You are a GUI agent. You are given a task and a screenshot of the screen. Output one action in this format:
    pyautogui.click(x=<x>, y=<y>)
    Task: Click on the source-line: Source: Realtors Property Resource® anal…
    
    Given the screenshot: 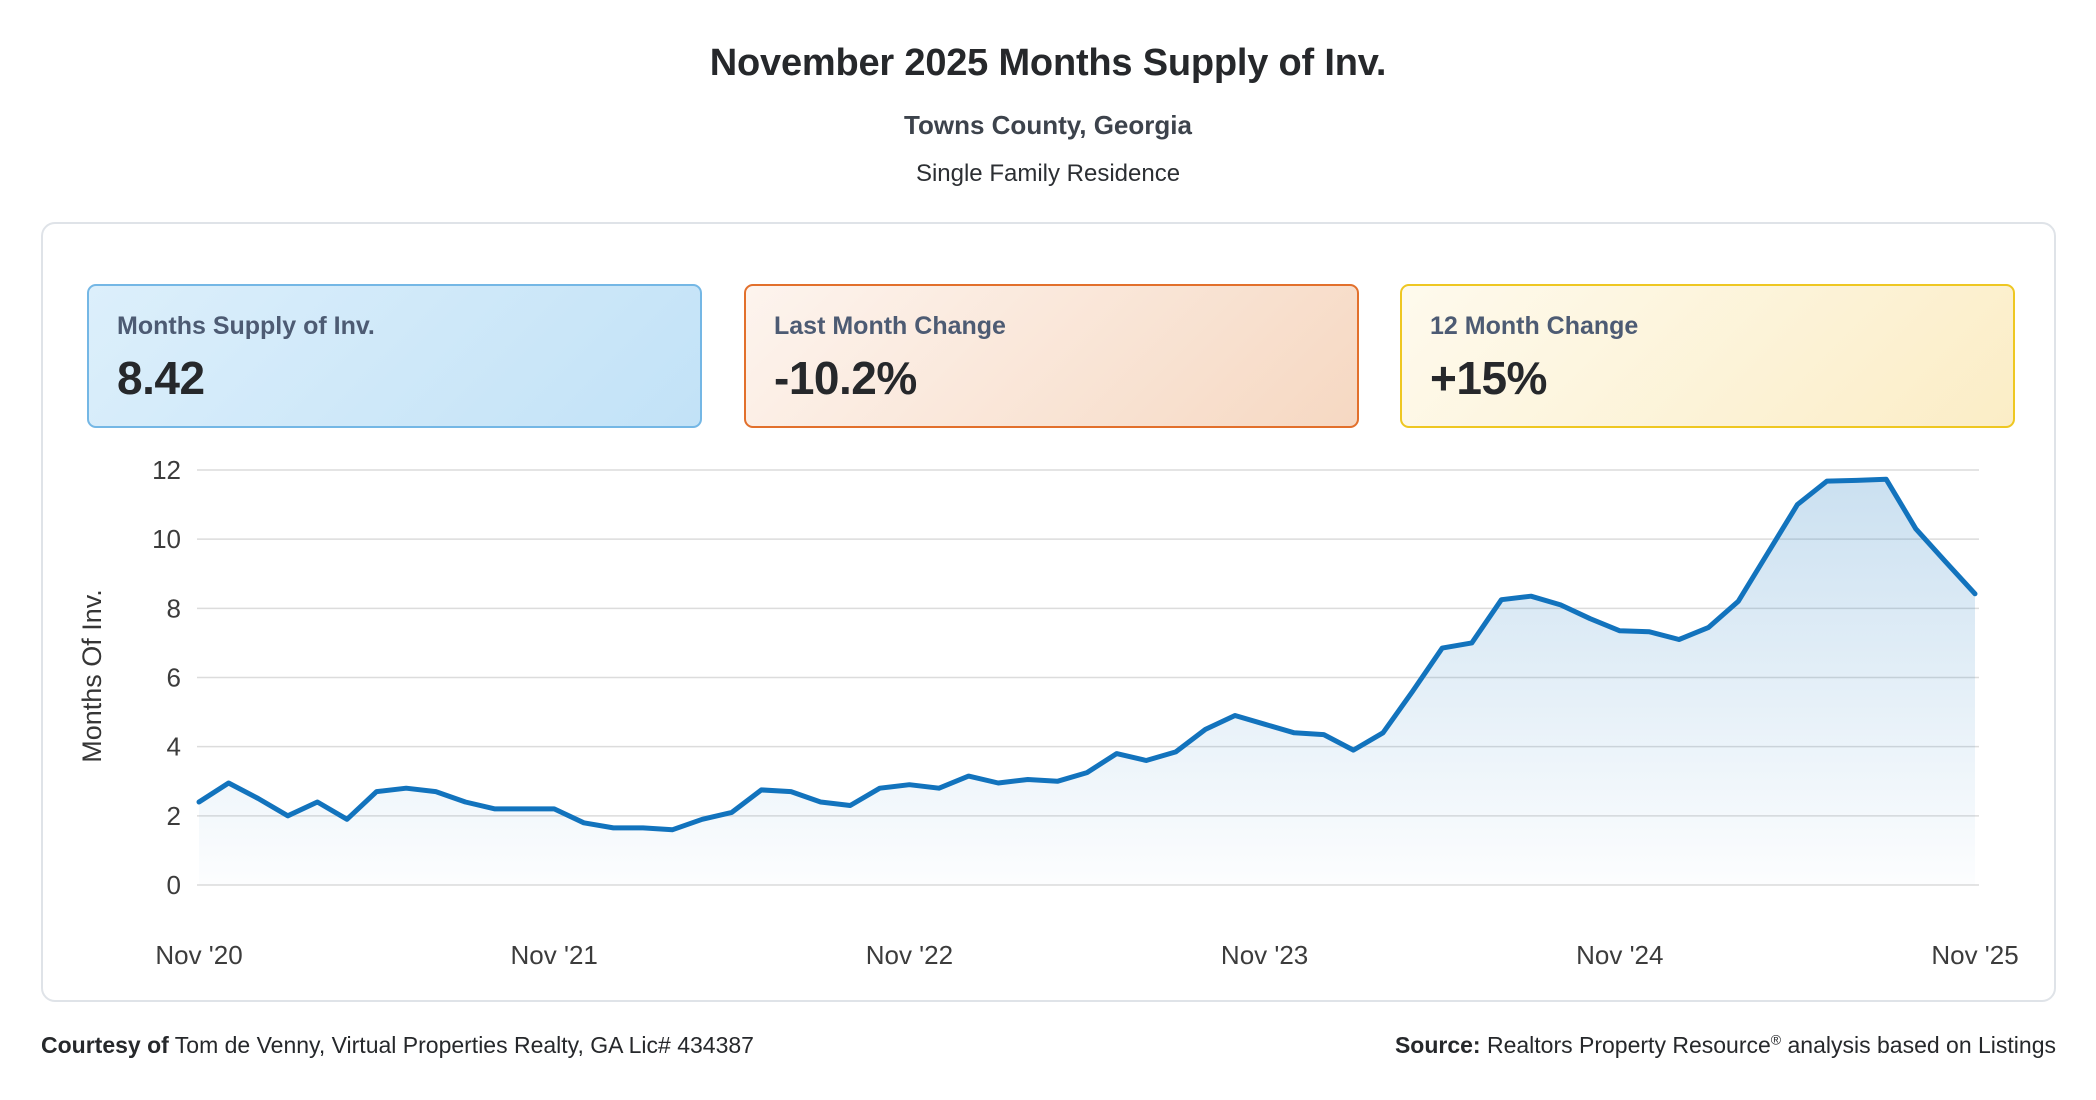 What is the action you would take?
    pyautogui.click(x=1725, y=1045)
    